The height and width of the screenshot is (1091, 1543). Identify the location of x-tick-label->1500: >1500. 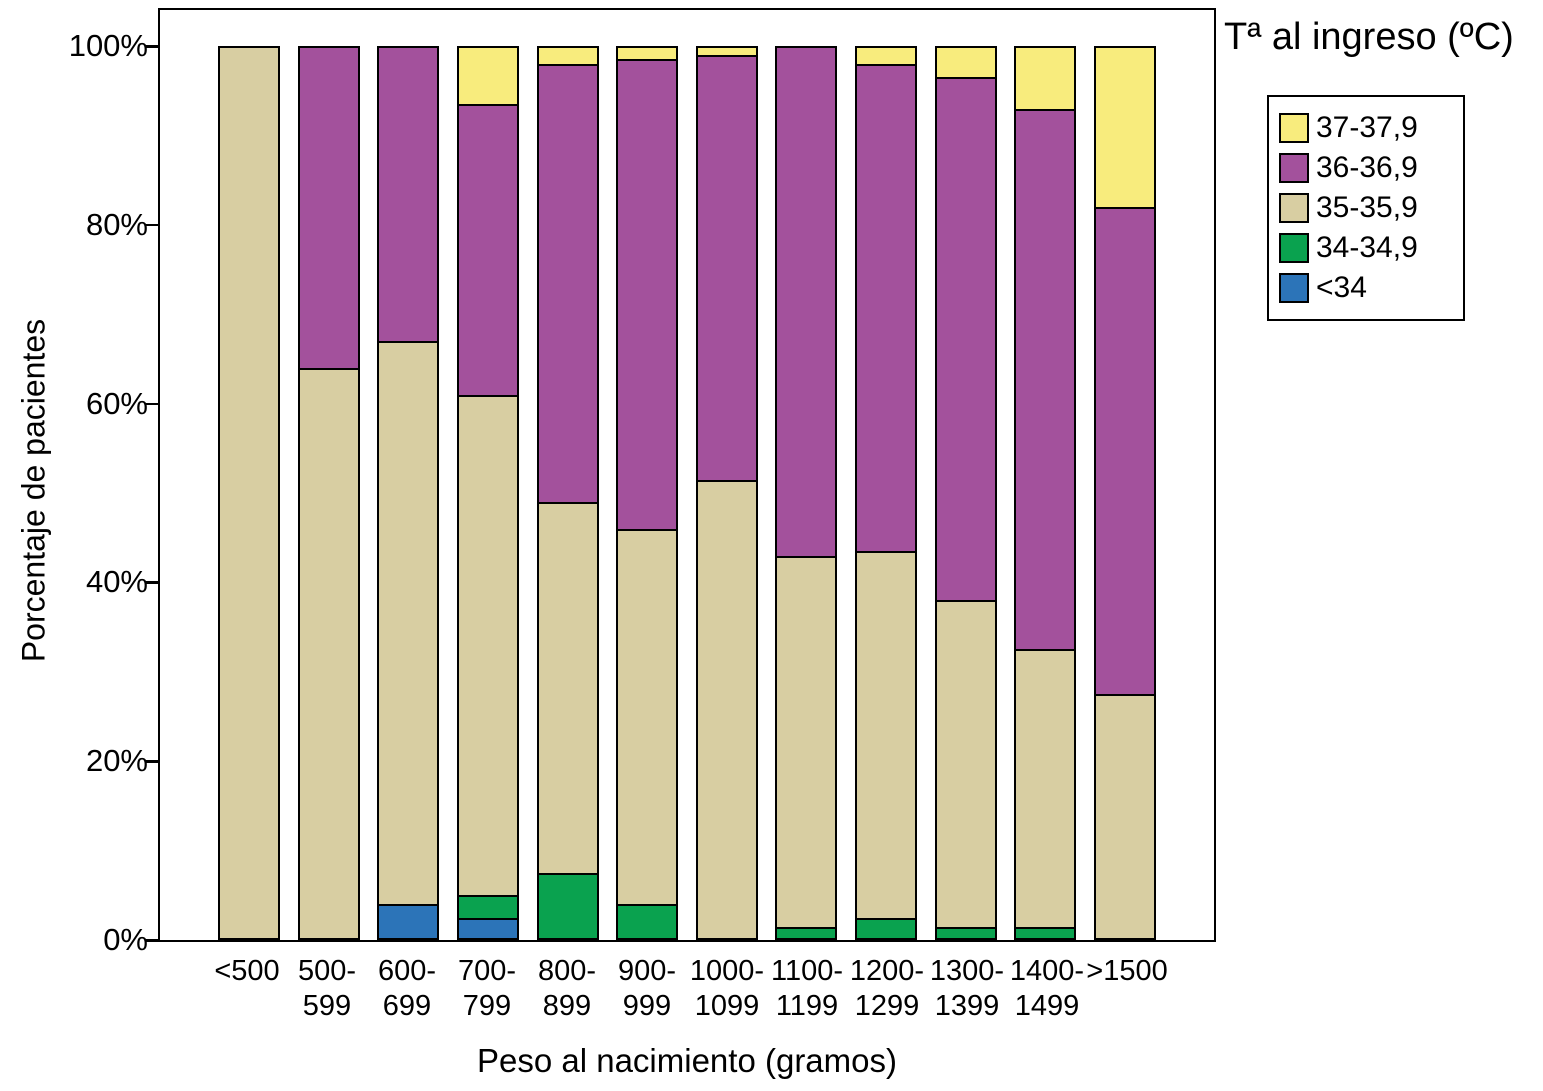
(1126, 989).